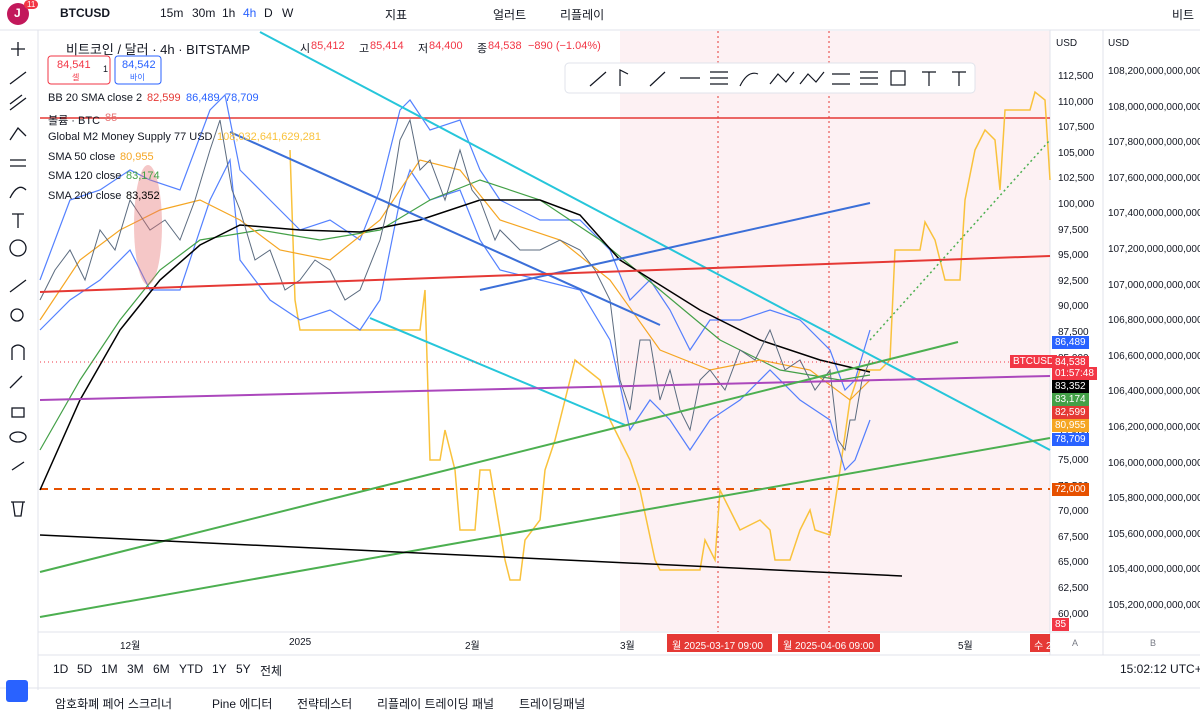  Describe the element at coordinates (482, 49) in the screenshot. I see `ohlc-key: 종` at that location.